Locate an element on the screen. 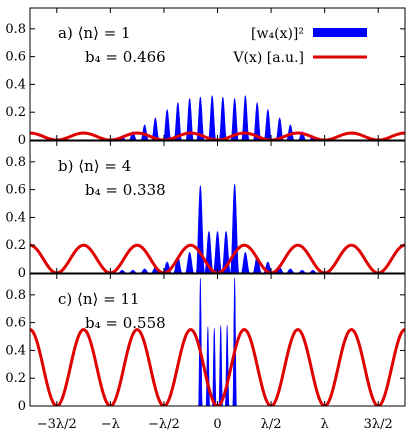 Image resolution: width=415 pixels, height=437 pixels. x-tick-label: 3λ/2 is located at coordinates (378, 424).